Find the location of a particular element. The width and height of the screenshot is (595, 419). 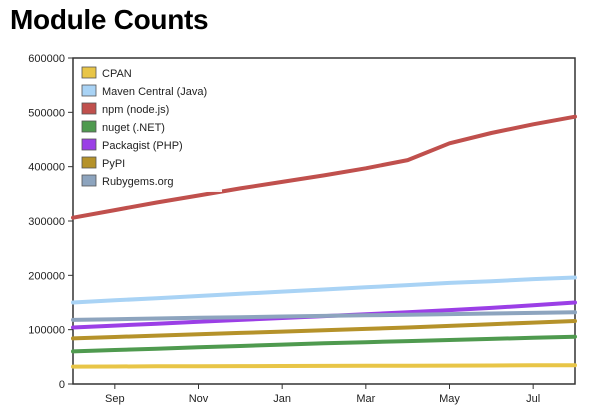

y-tick-label: 0 is located at coordinates (62, 385).